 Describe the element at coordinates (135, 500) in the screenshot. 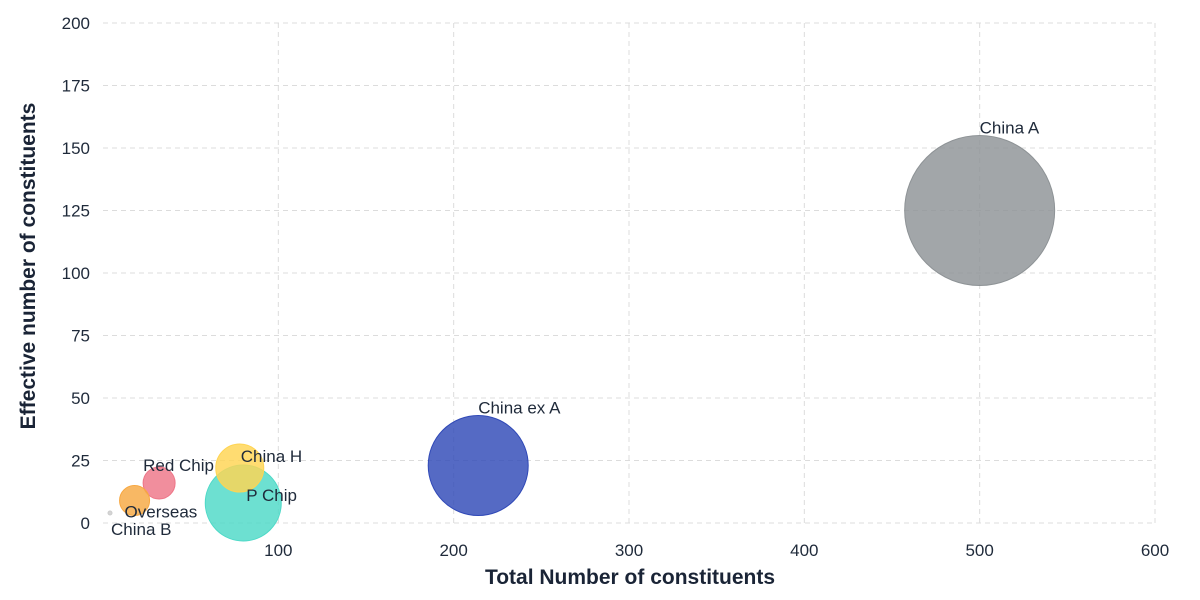

I see `bubble-overseas` at that location.